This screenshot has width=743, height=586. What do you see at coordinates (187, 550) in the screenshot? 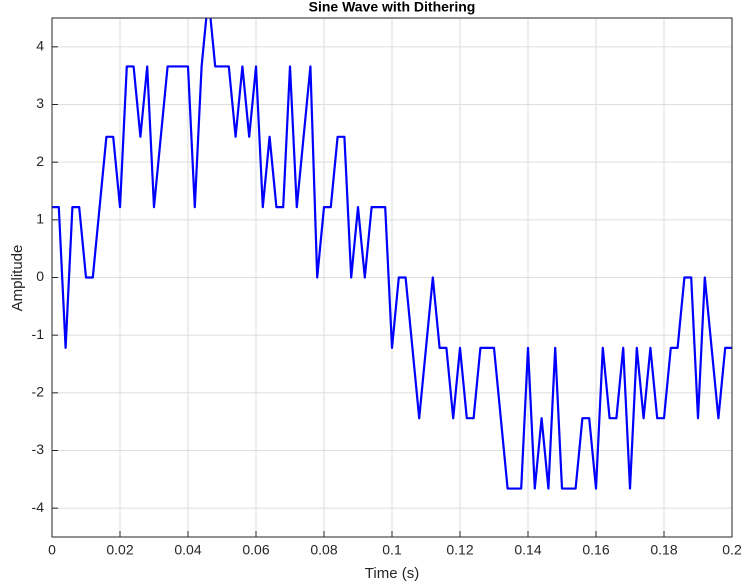
I see `x-tick-label: 0.04` at bounding box center [187, 550].